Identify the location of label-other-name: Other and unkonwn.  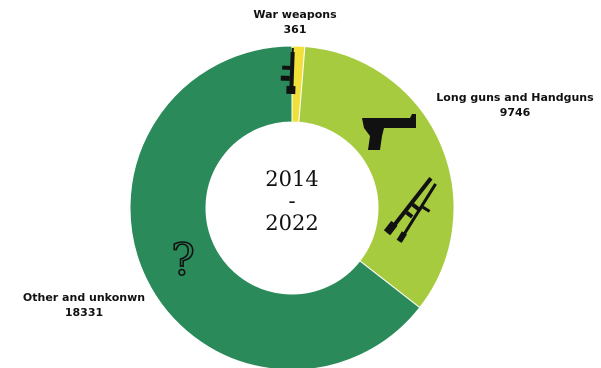
(84, 297).